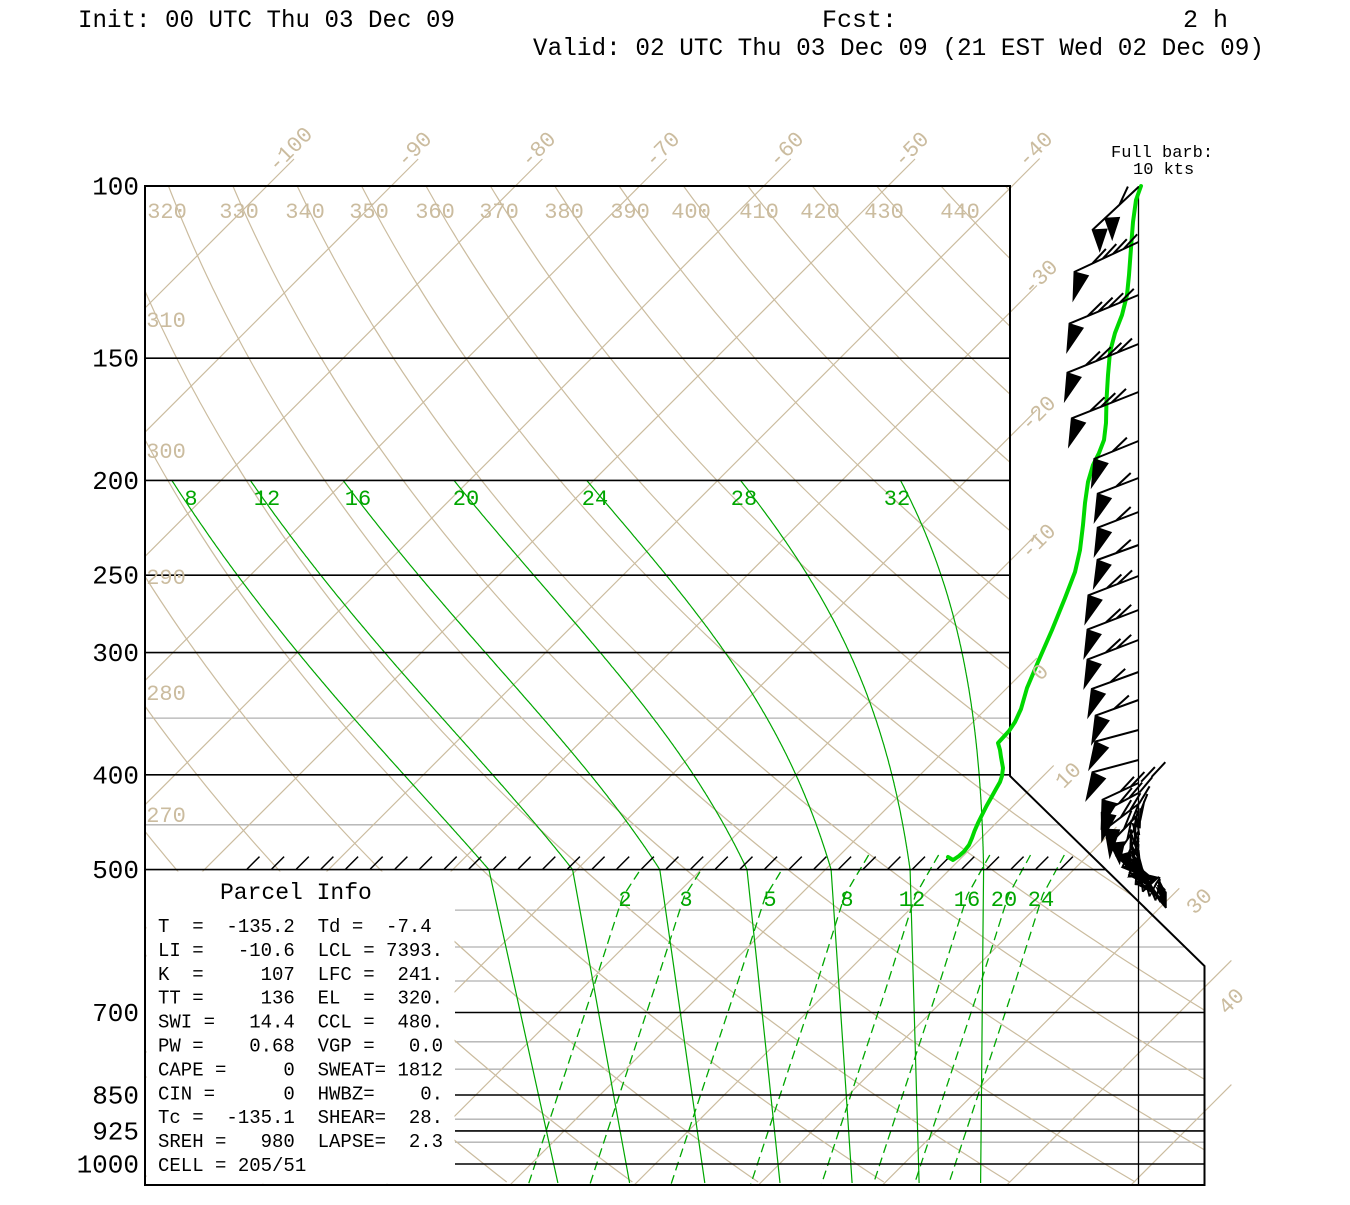  I want to click on svg-text: 700, so click(115, 1014).